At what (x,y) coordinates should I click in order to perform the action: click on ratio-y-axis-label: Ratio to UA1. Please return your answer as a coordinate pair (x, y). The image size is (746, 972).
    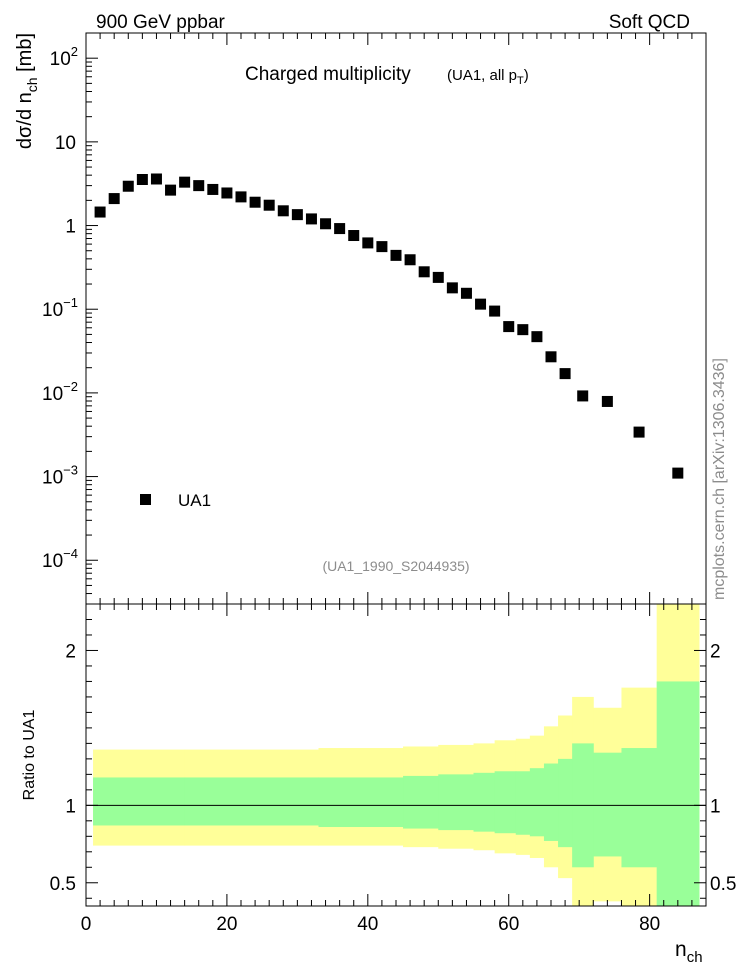
    Looking at the image, I should click on (29, 755).